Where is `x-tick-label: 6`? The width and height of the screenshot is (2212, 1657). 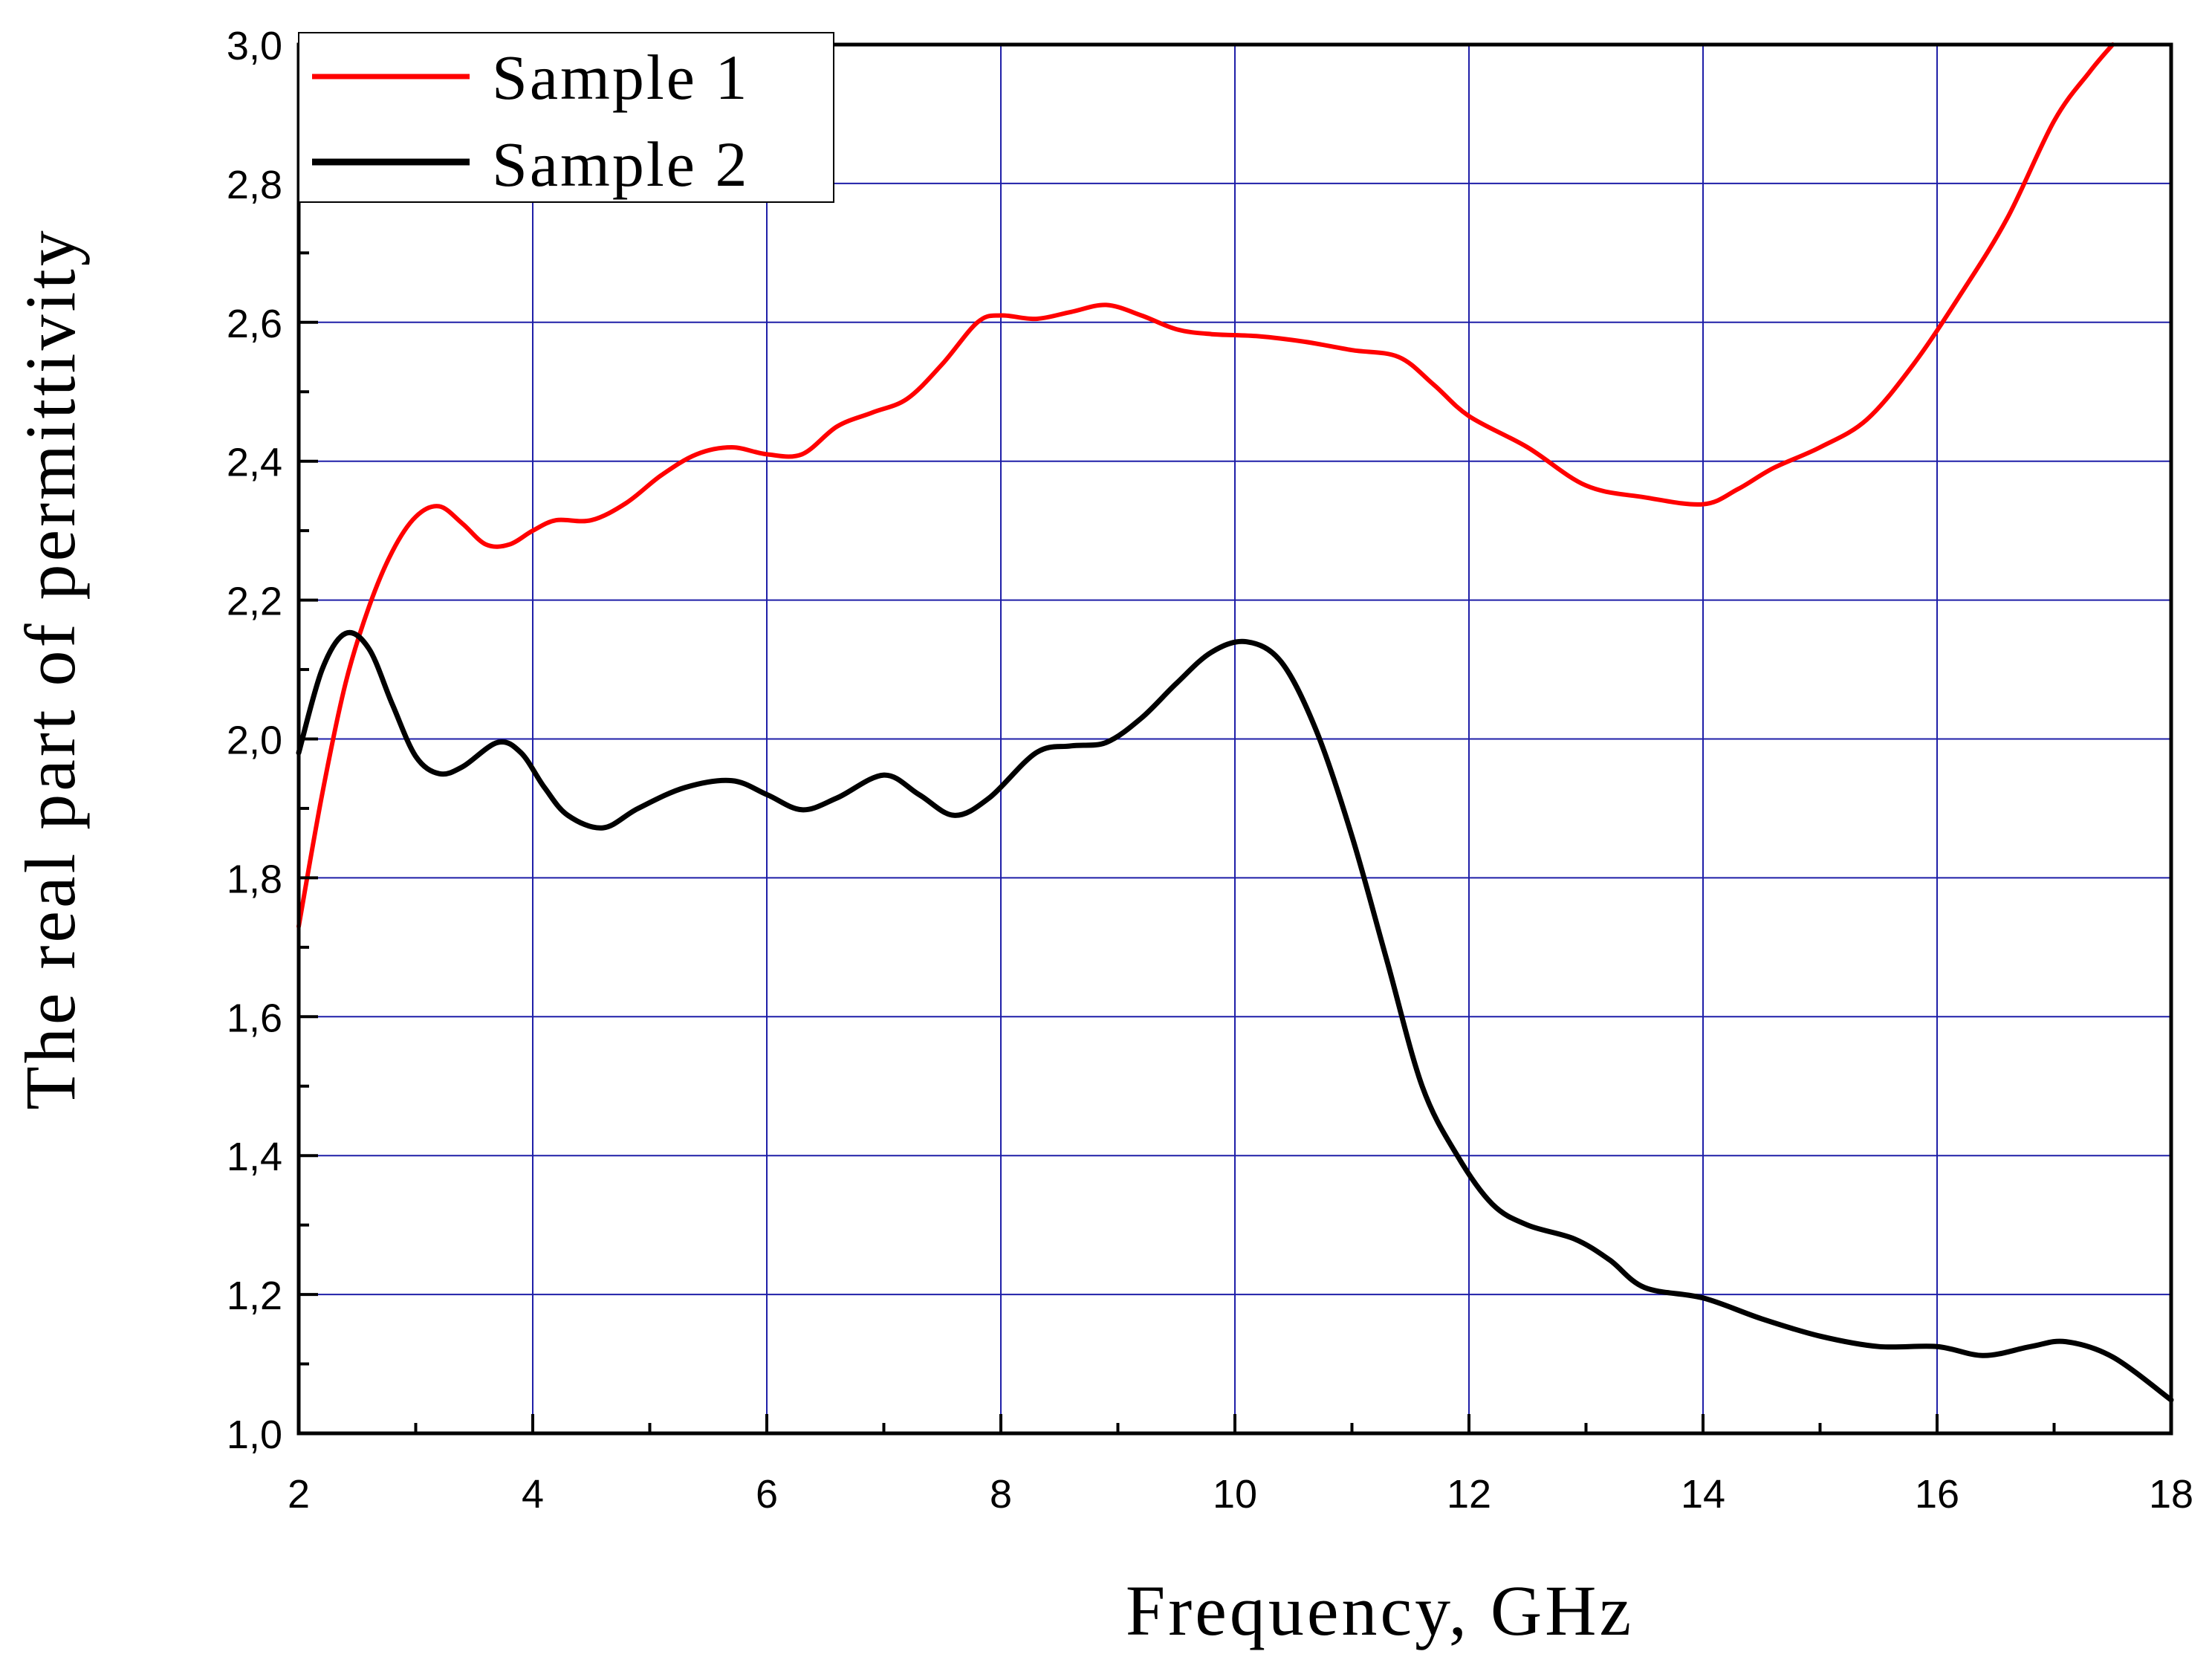
x-tick-label: 6 is located at coordinates (767, 1494).